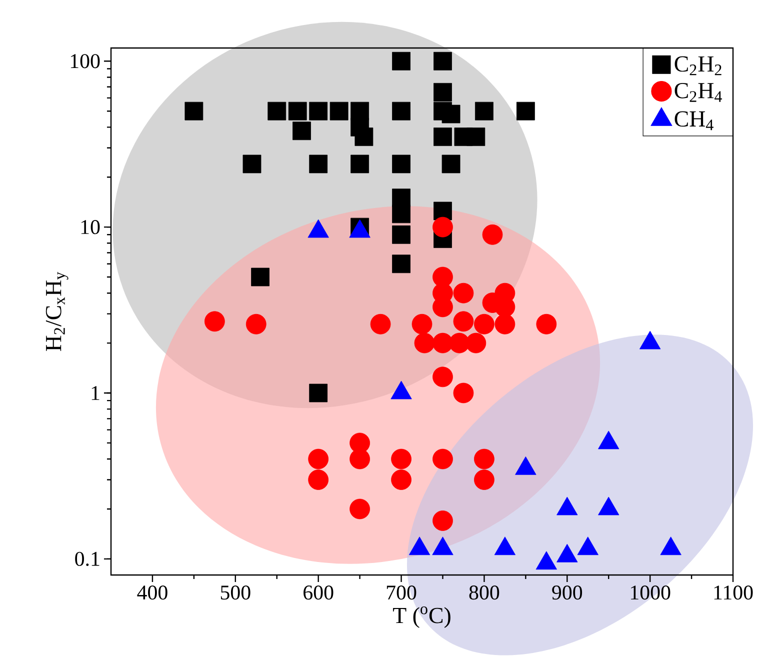  I want to click on x-axis-title: T ($^{o}$C), so click(421, 617).